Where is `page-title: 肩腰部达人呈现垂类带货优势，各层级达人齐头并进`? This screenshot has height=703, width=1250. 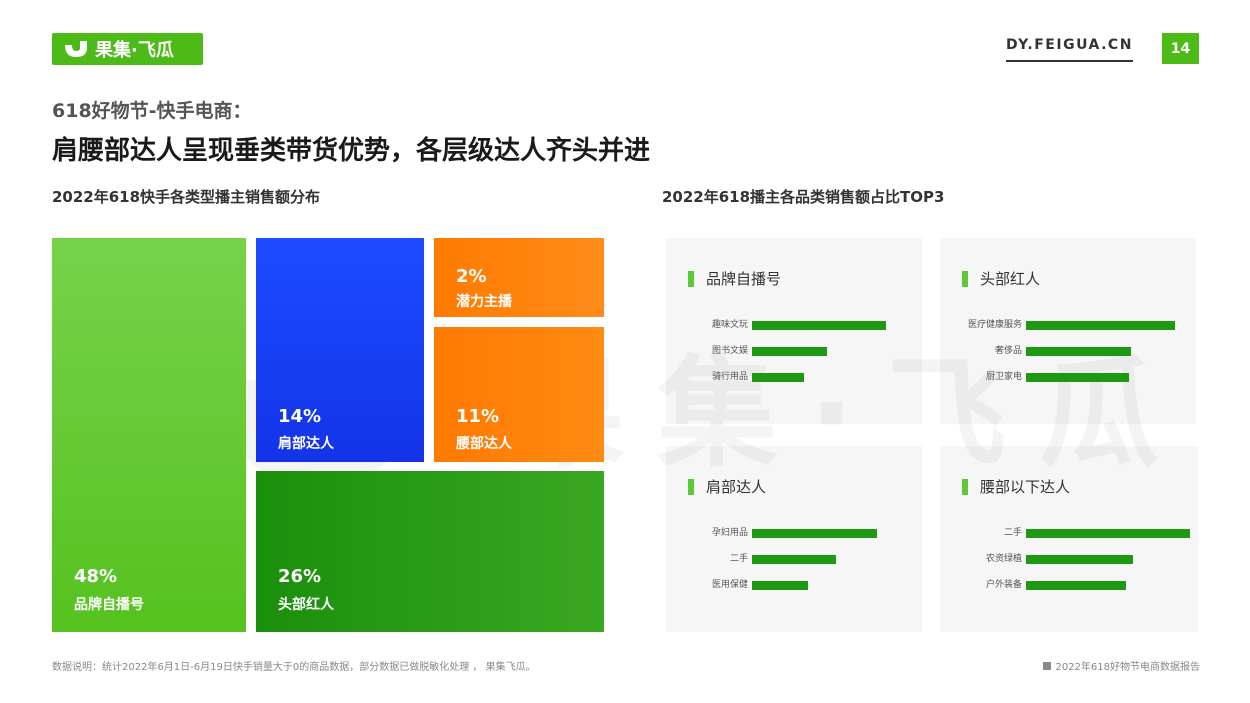
page-title: 肩腰部达人呈现垂类带货优势，各层级达人齐头并进 is located at coordinates (351, 151).